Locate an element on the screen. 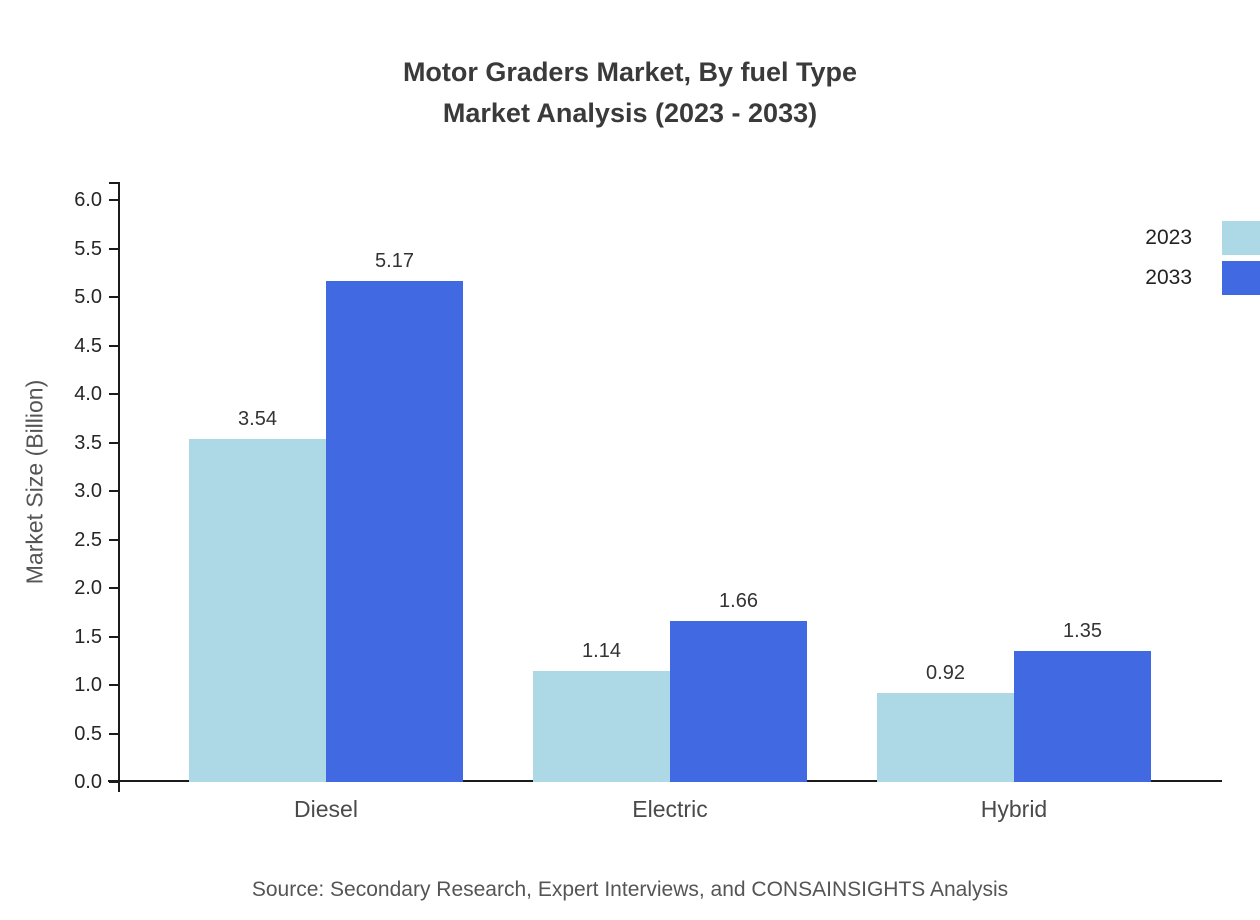 The image size is (1260, 920). bar-2023-diesel is located at coordinates (257, 610).